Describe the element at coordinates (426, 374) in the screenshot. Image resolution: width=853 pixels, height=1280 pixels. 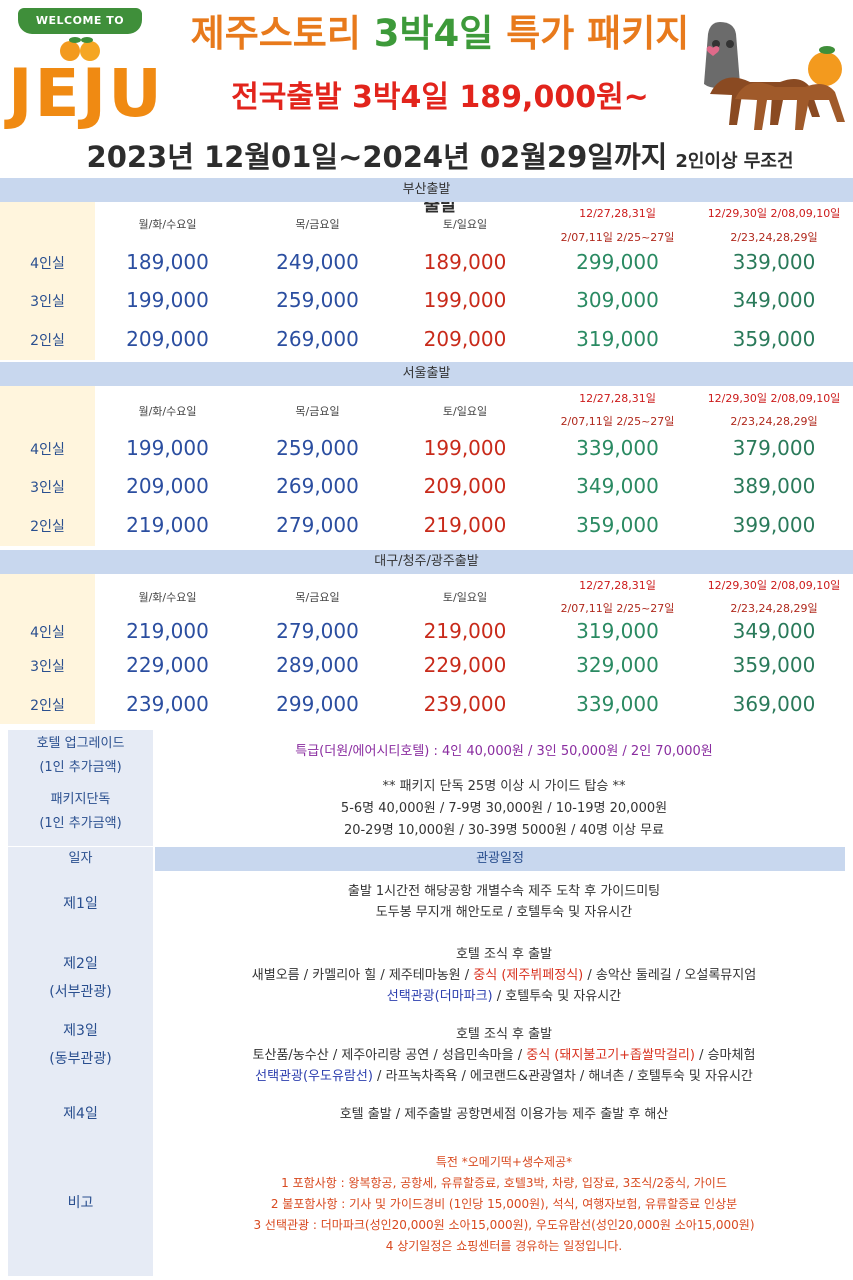
I see `section-seoul-header: 서울출발` at that location.